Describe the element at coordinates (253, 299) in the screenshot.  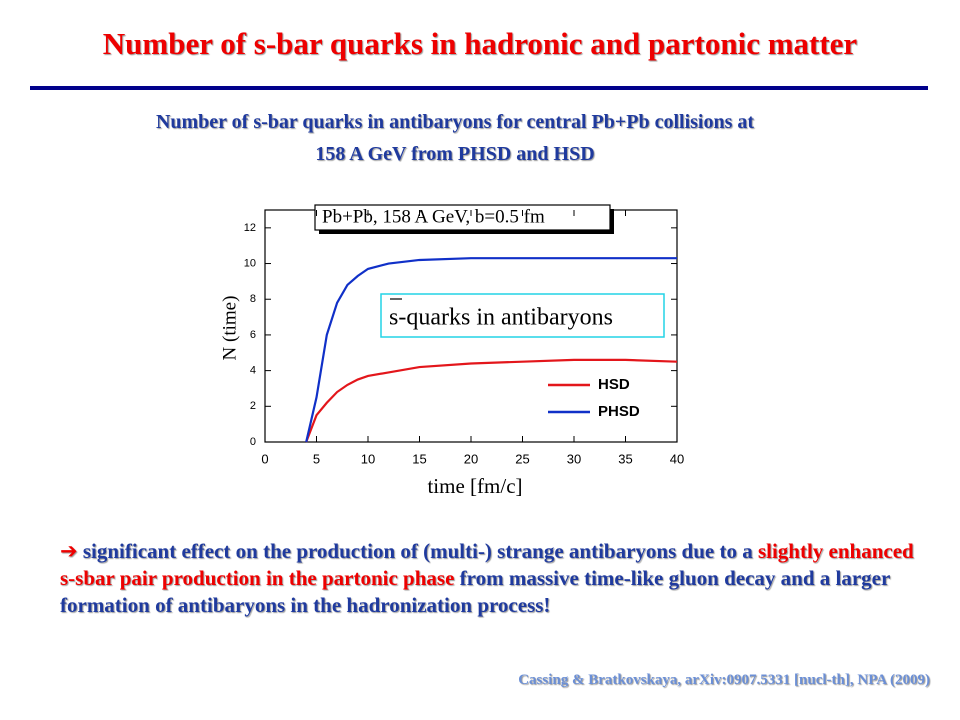
I see `y-tick-label: 8` at that location.